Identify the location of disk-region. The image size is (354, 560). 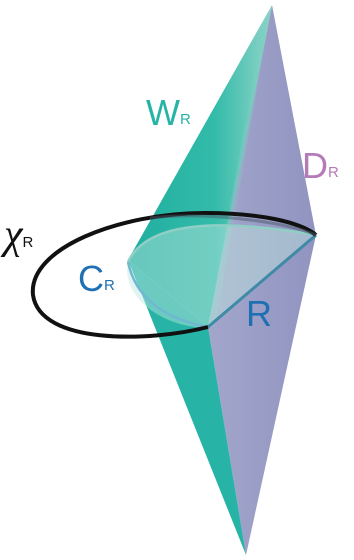
(221, 276).